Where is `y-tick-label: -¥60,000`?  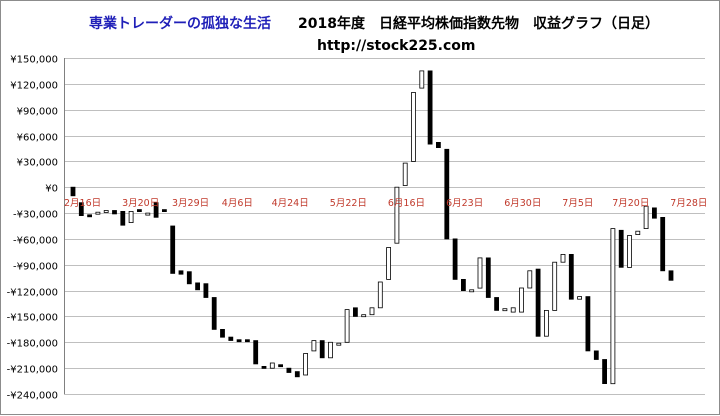
y-tick-label: -¥60,000 is located at coordinates (35, 241).